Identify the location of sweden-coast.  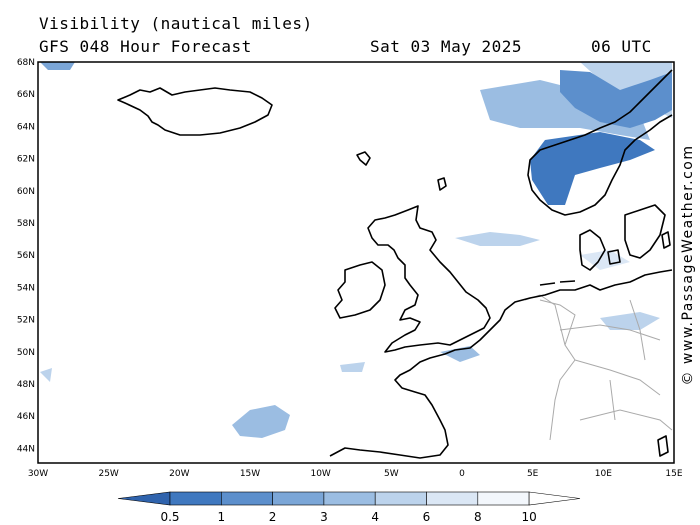
(645, 231).